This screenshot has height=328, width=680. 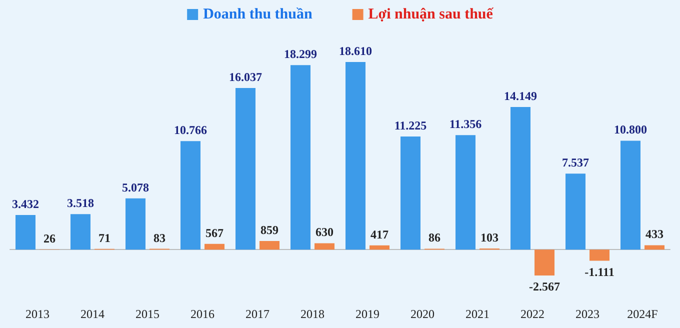 I want to click on x-tick-label: 2019, so click(x=368, y=314).